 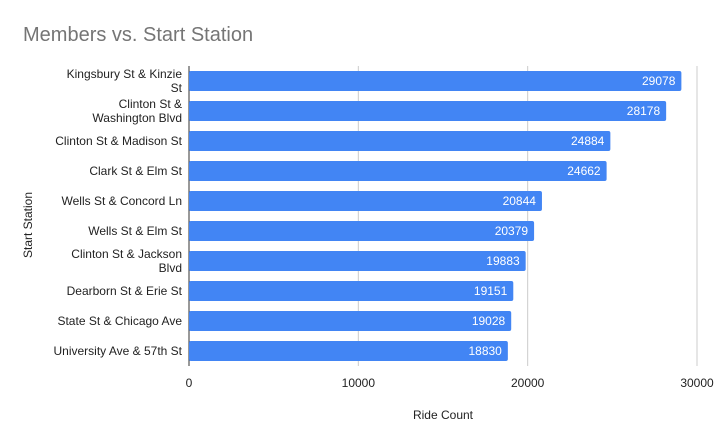 What do you see at coordinates (528, 383) in the screenshot?
I see `x-tick-label: 20000` at bounding box center [528, 383].